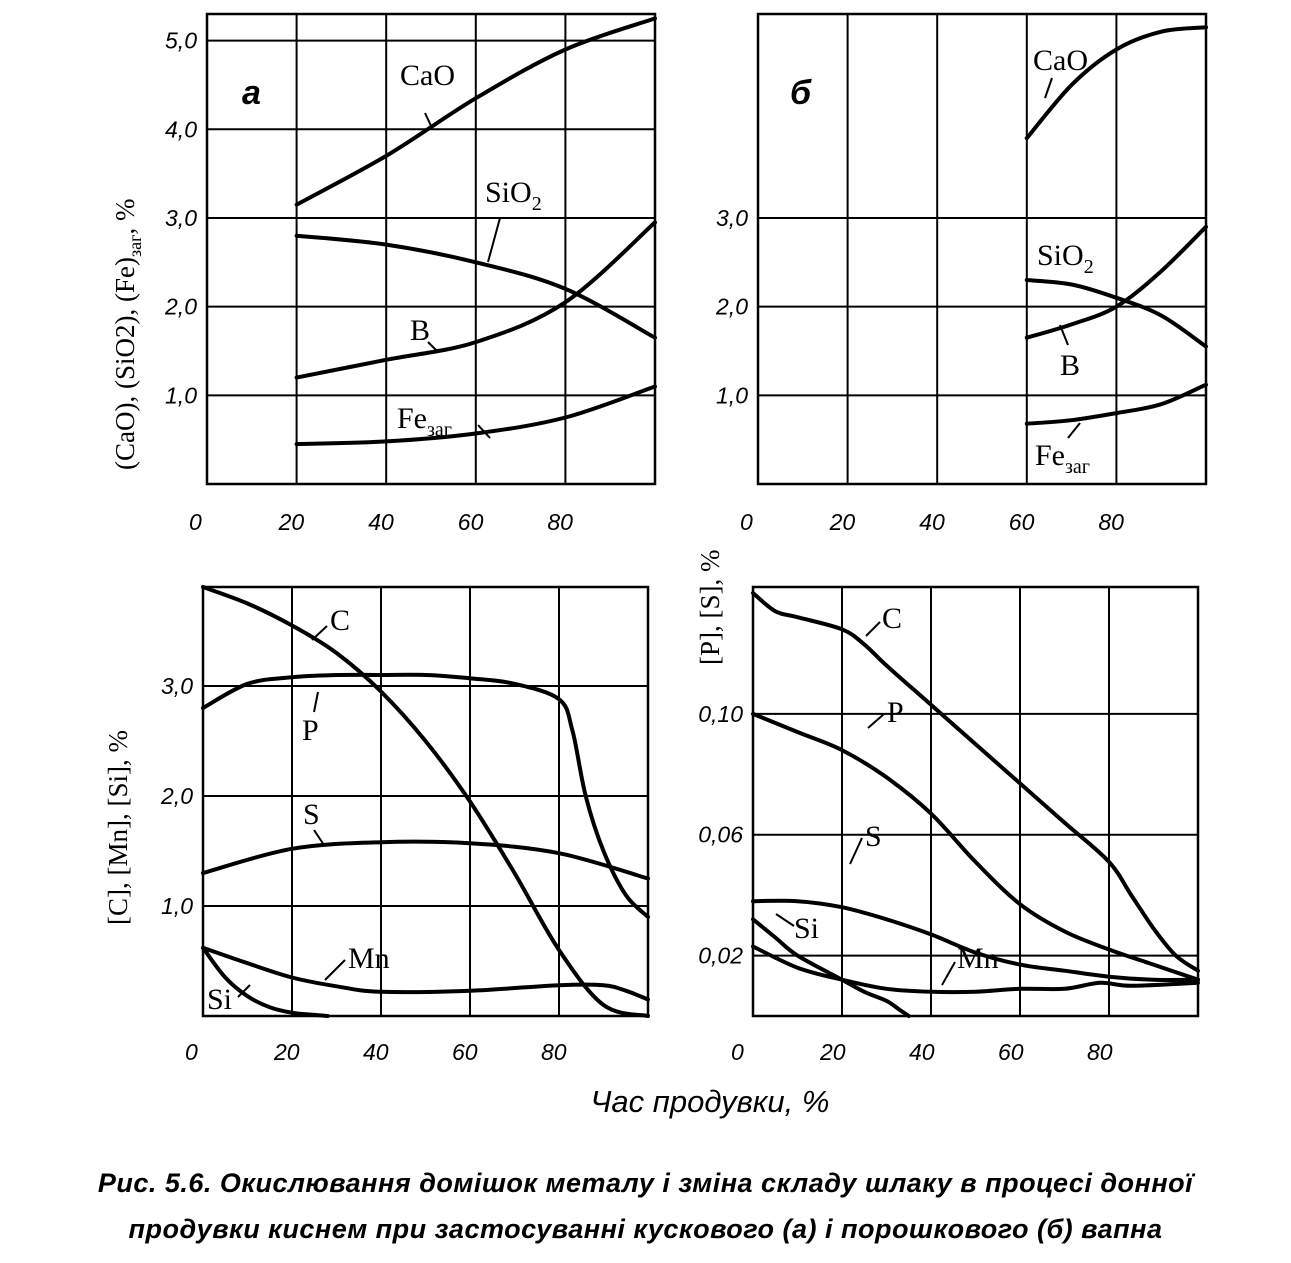 Image resolution: width=1291 pixels, height=1263 pixels. Describe the element at coordinates (180, 307) in the screenshot. I see `y-tick-a-top-1: 2,0` at that location.